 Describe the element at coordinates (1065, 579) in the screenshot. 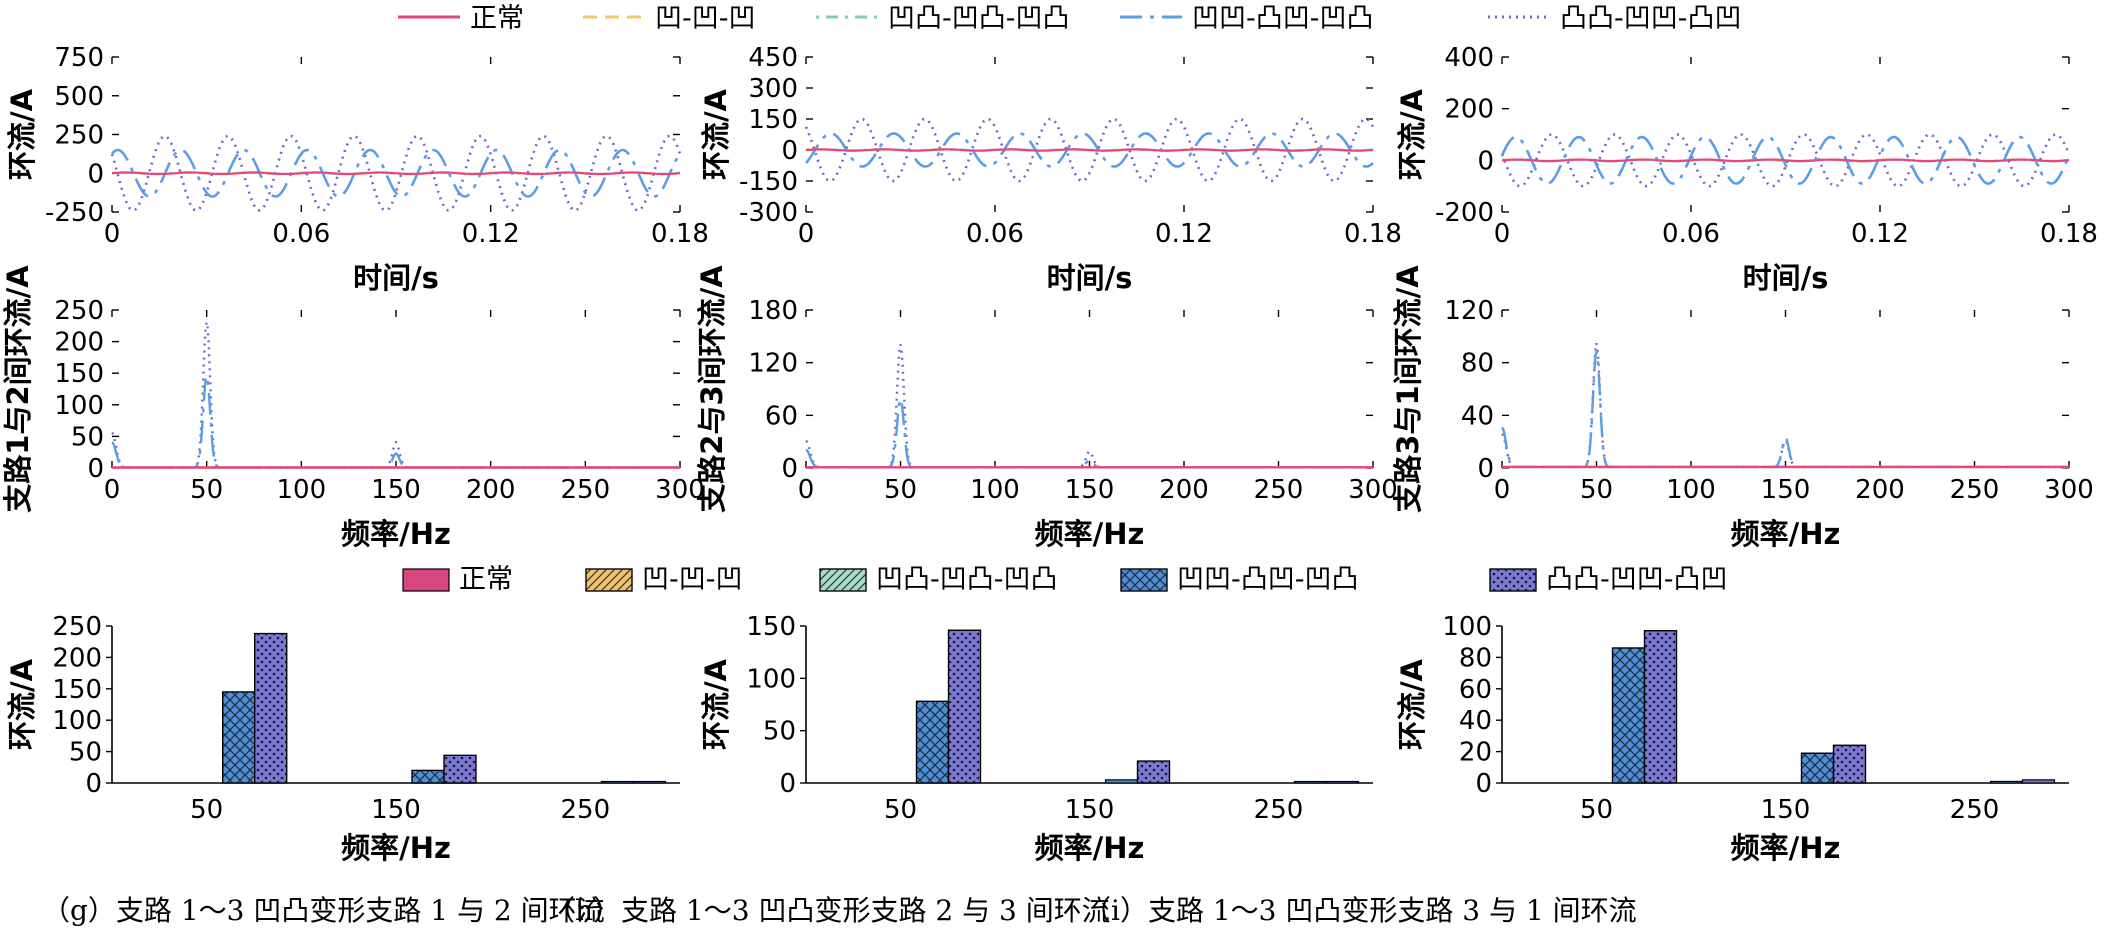

I see `bar-legend: 正常 凹-凹-凹 凹凸-凹凸-凹凸 凹凹-凸凹-凹凸 凸凸-凹凹-凸凹` at that location.